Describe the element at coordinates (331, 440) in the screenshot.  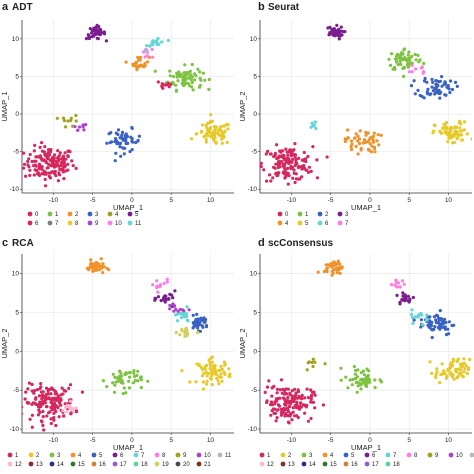
I see `x-tick-label: -5` at that location.